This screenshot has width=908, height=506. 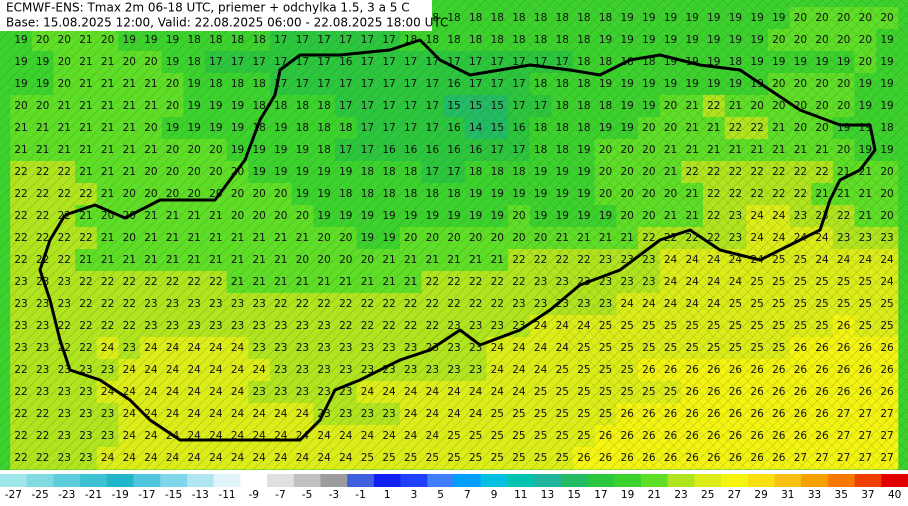 I want to click on colorbar-segment, so click(x=14, y=480).